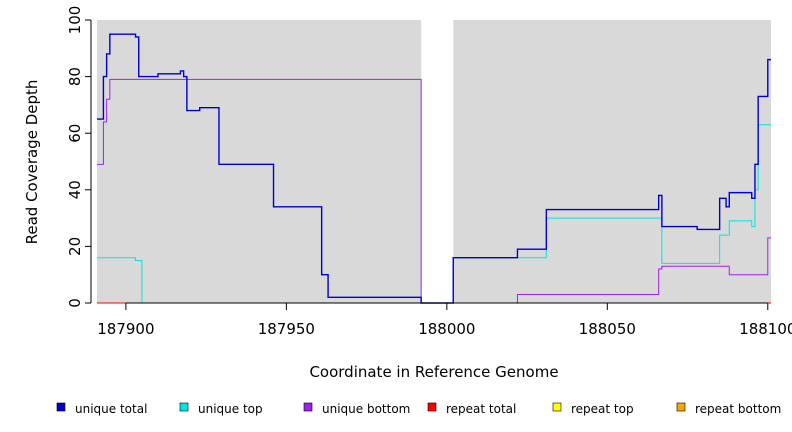 This screenshot has width=792, height=432. Describe the element at coordinates (602, 409) in the screenshot. I see `legend-label: repeat top` at that location.